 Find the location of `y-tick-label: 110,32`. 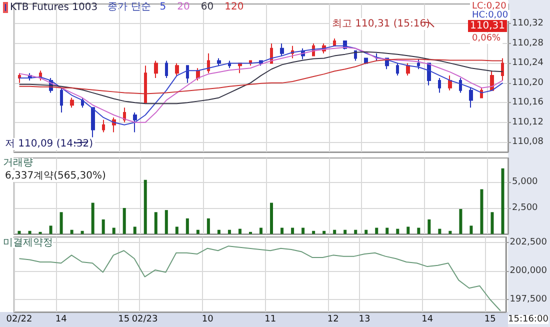

y-tick-label: 110,32 is located at coordinates (528, 23).